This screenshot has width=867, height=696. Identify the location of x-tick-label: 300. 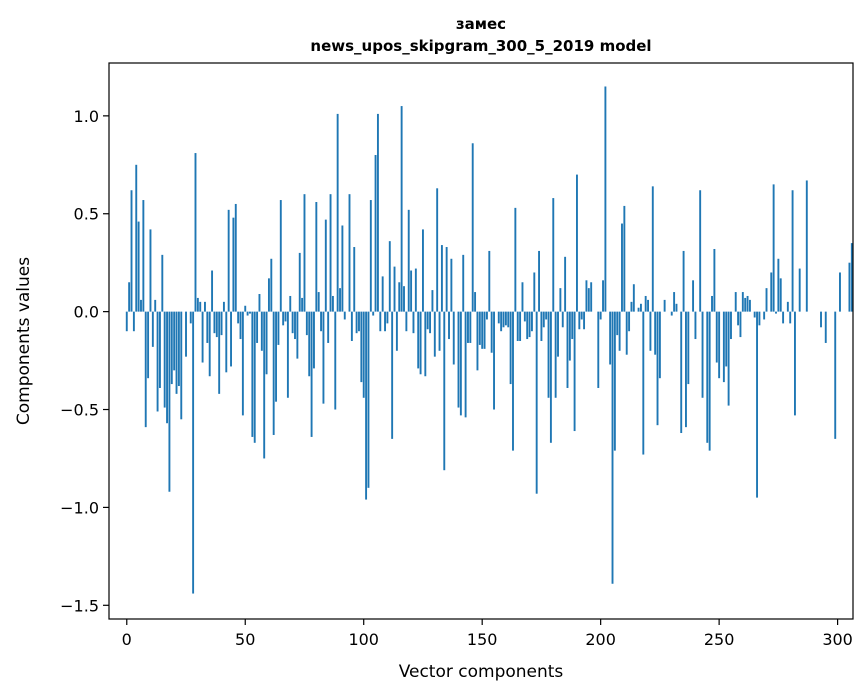
(837, 639).